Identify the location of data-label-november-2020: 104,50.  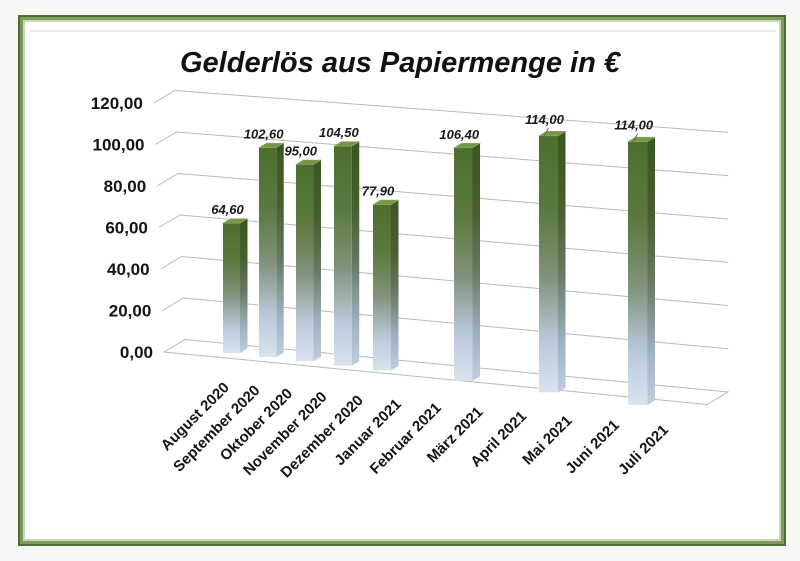
(339, 132).